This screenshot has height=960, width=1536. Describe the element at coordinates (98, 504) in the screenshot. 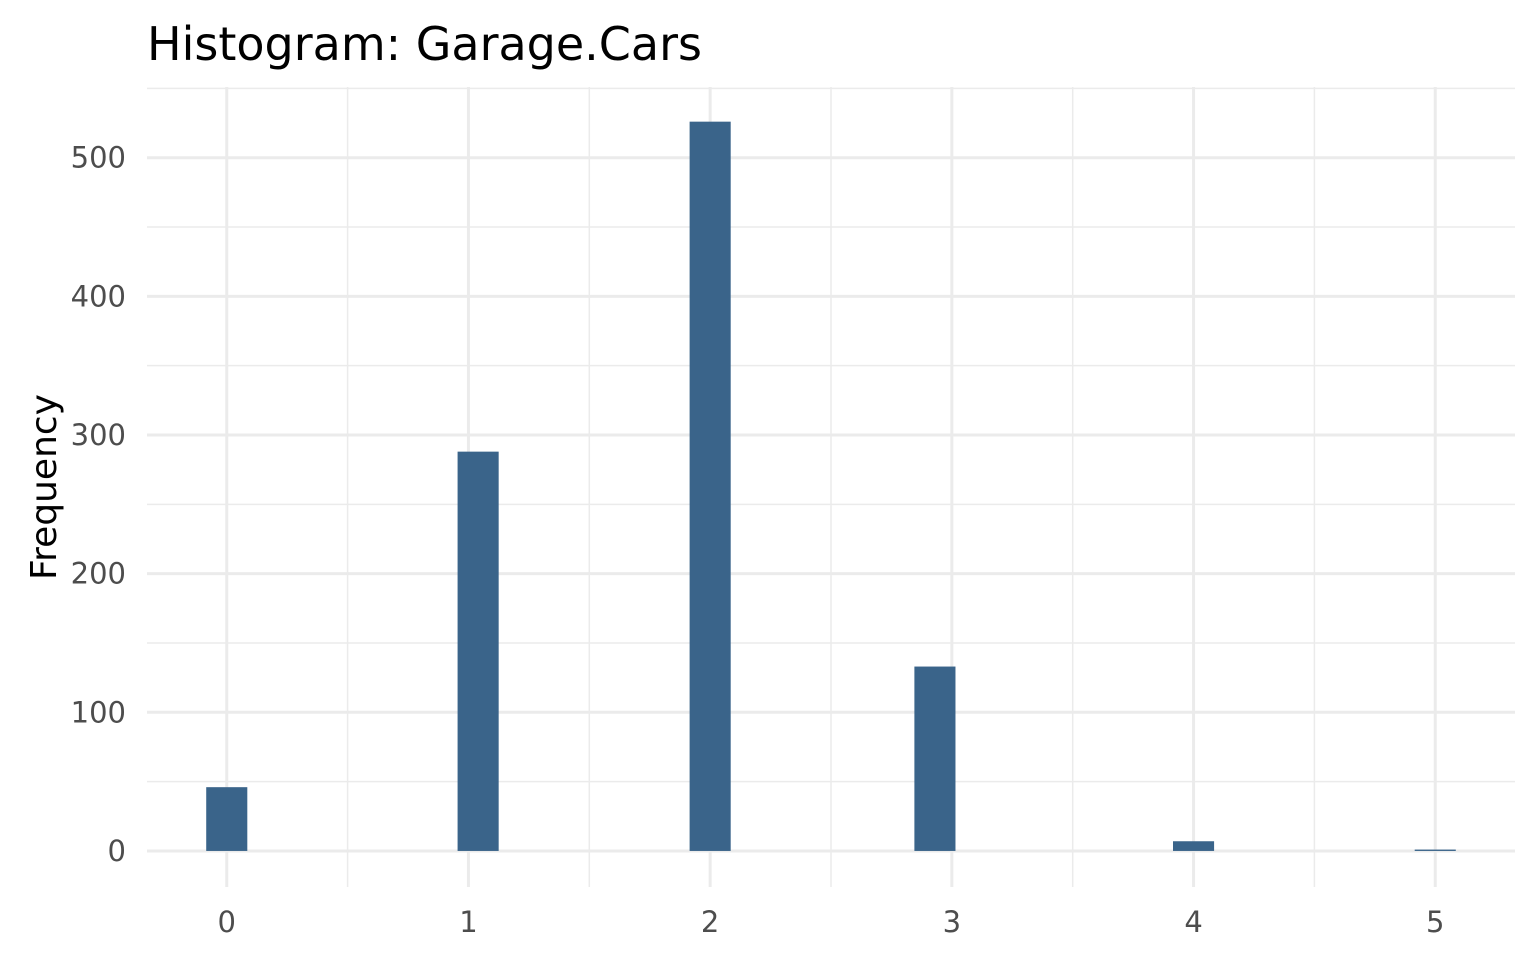

I see `y-tick-labels: 0 100 200 300 400 500` at that location.